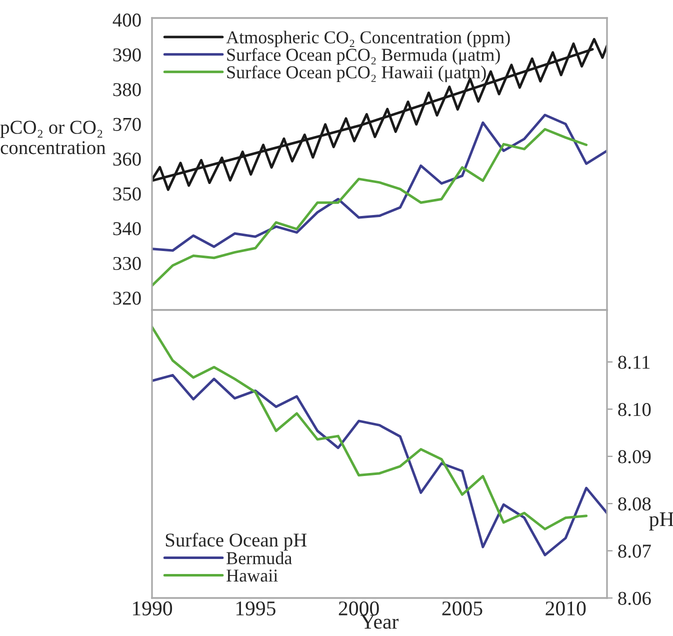 The height and width of the screenshot is (636, 673). I want to click on y-tick-label: 8.07, so click(634, 551).